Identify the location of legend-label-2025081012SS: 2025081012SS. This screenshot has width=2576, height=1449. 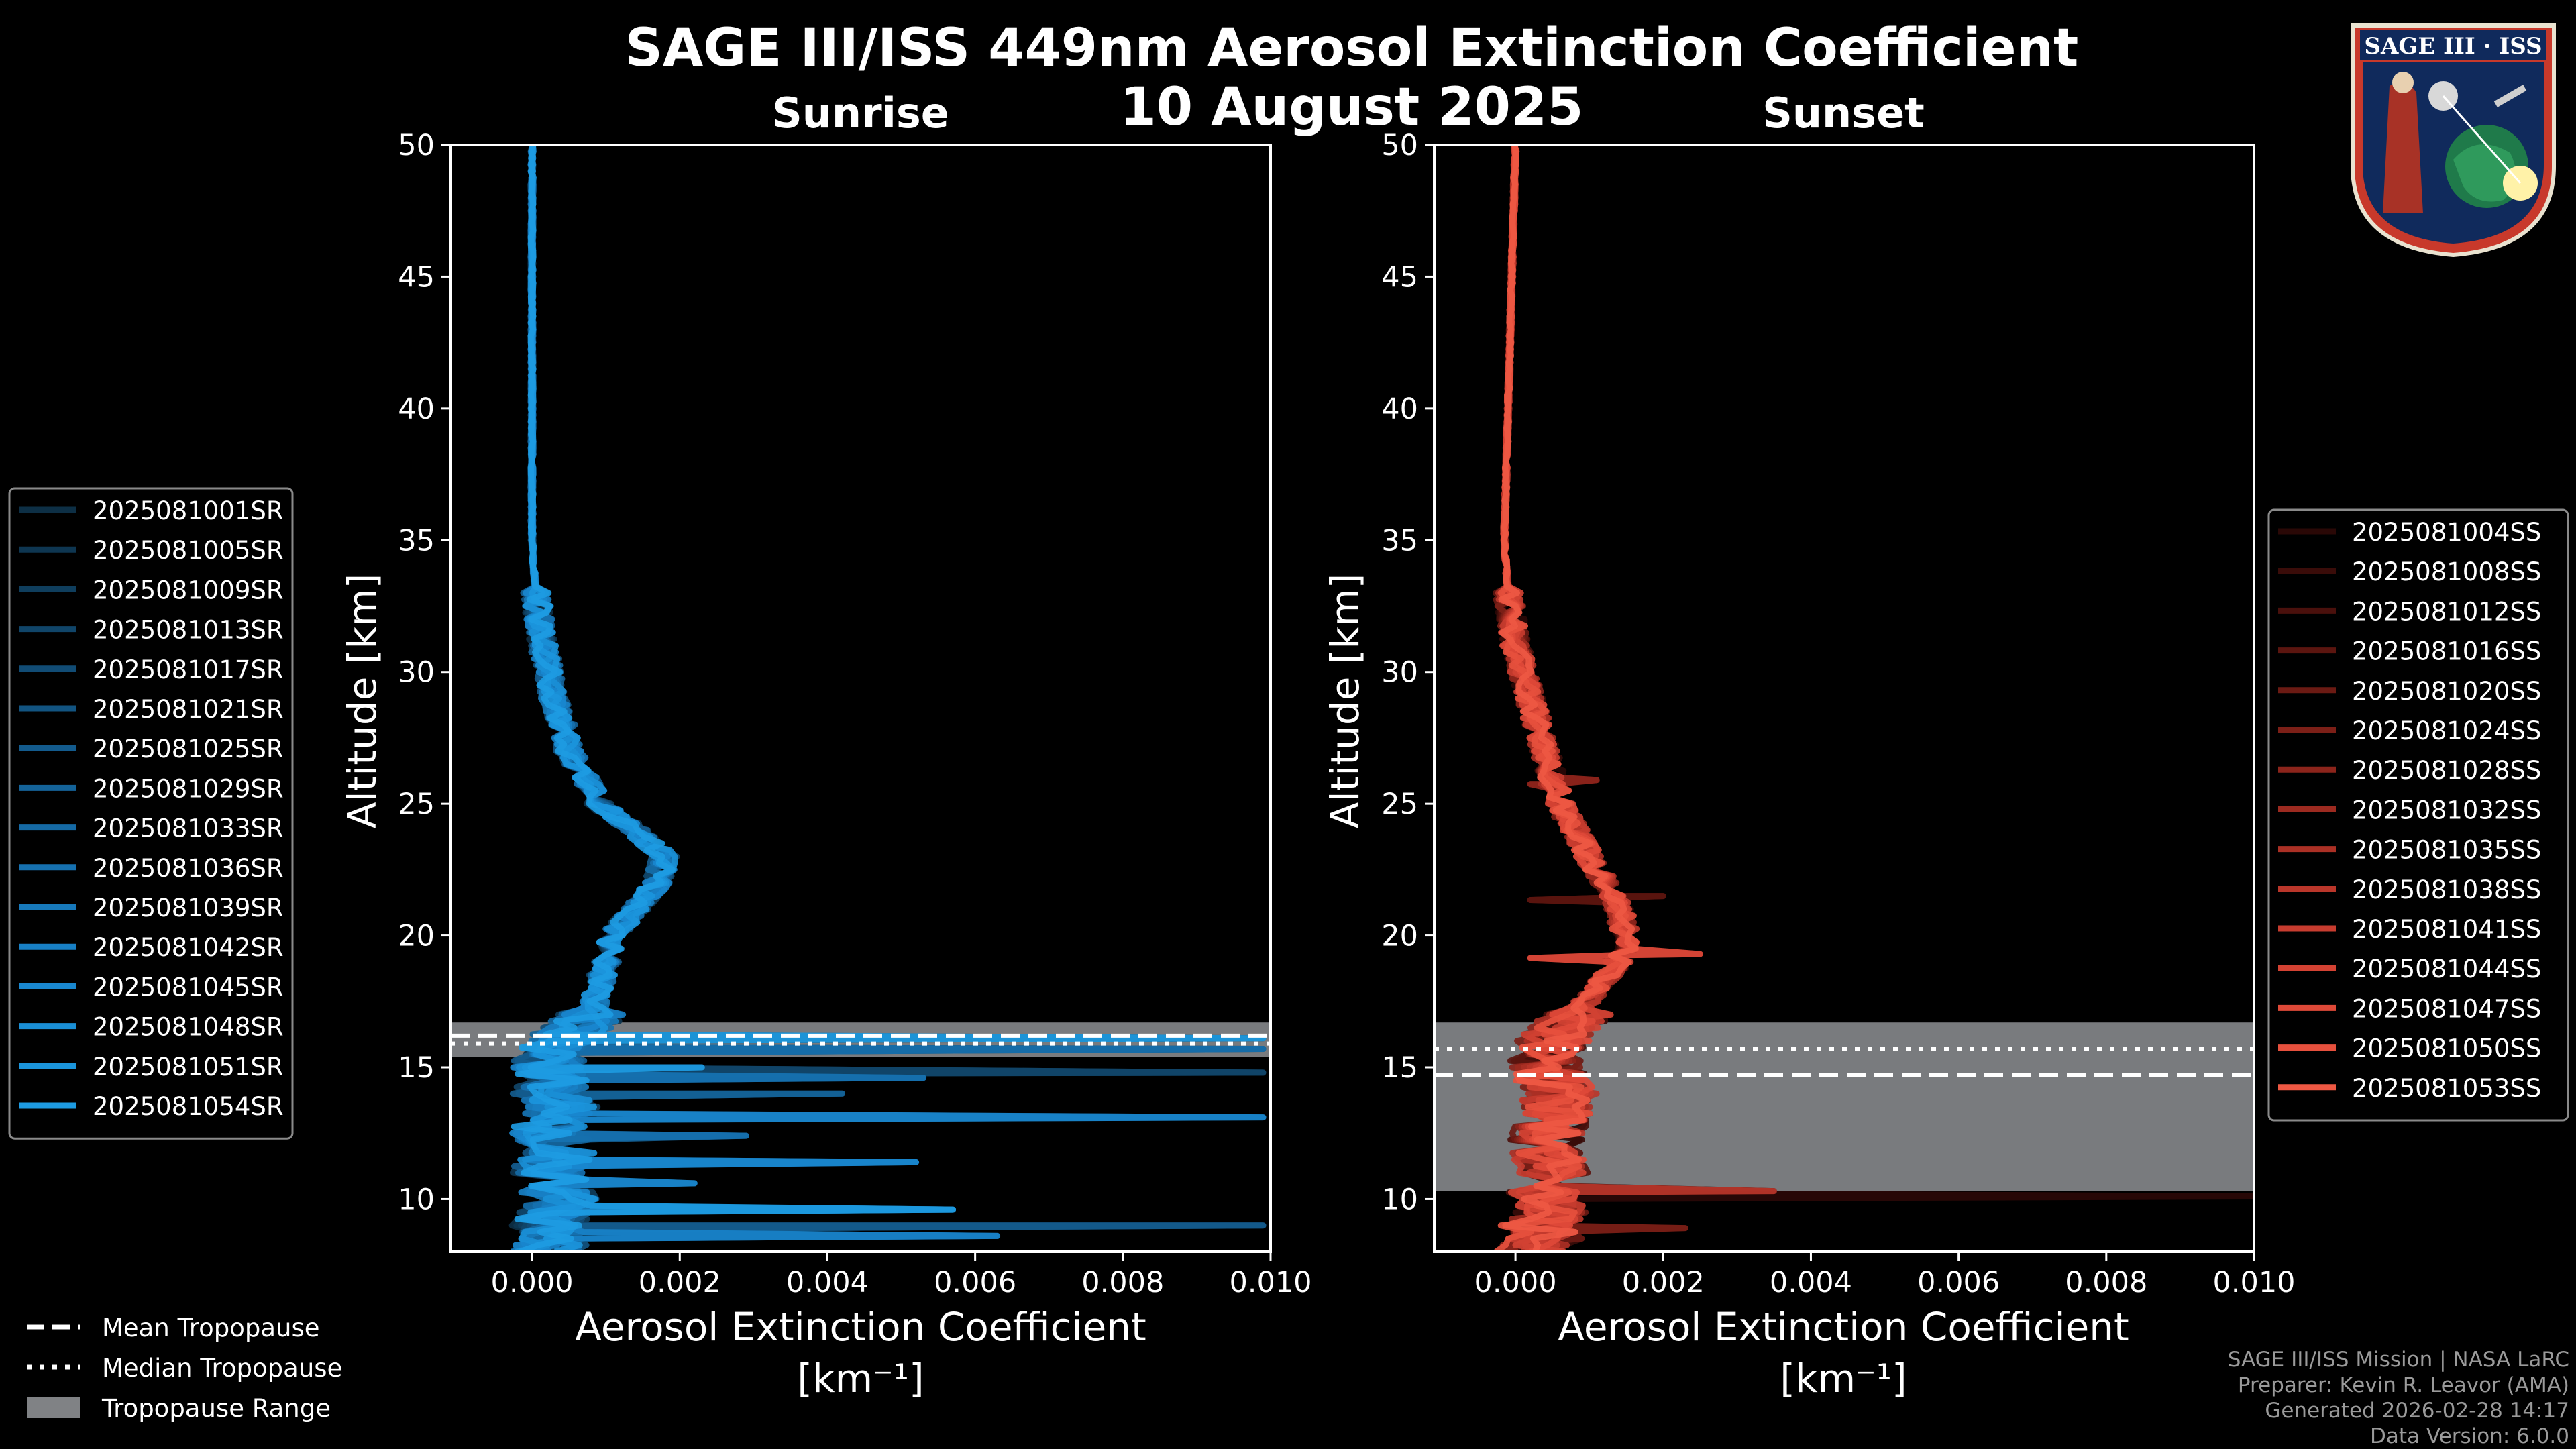
(2446, 611).